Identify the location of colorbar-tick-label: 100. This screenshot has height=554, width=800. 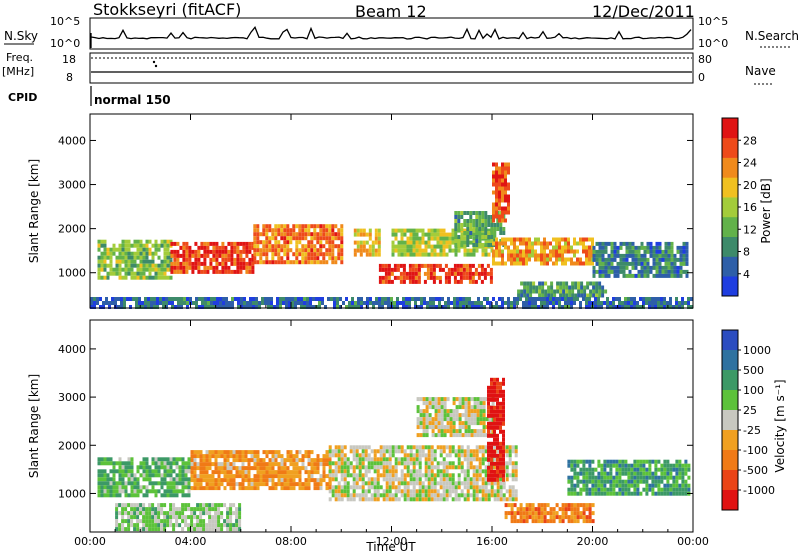
(753, 390).